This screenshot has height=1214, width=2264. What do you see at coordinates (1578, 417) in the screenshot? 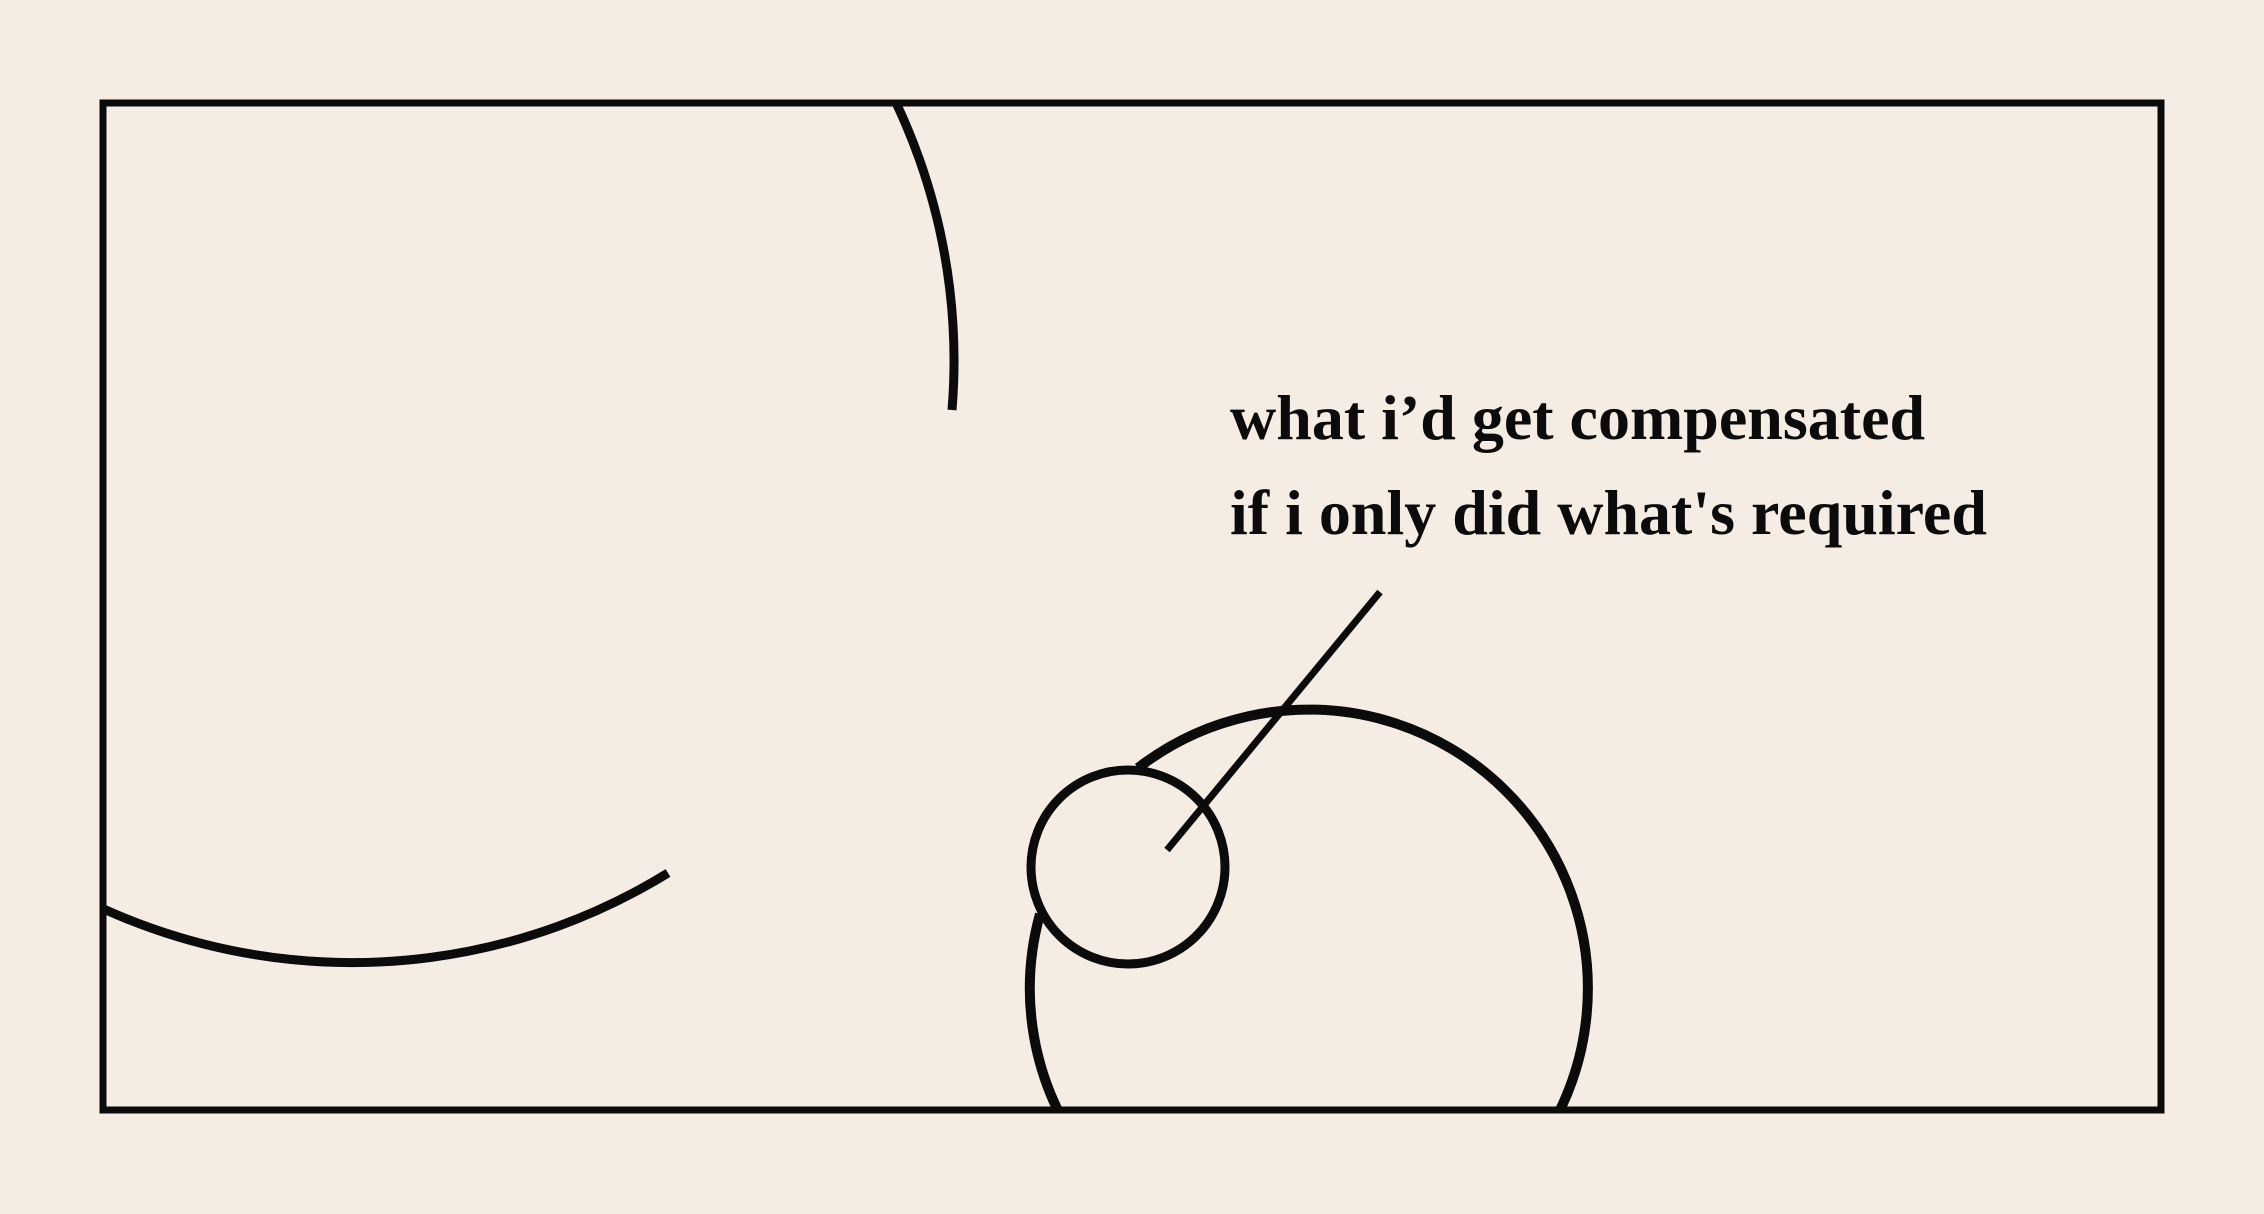
I see `annotation-line-1: what i’d get compensated` at bounding box center [1578, 417].